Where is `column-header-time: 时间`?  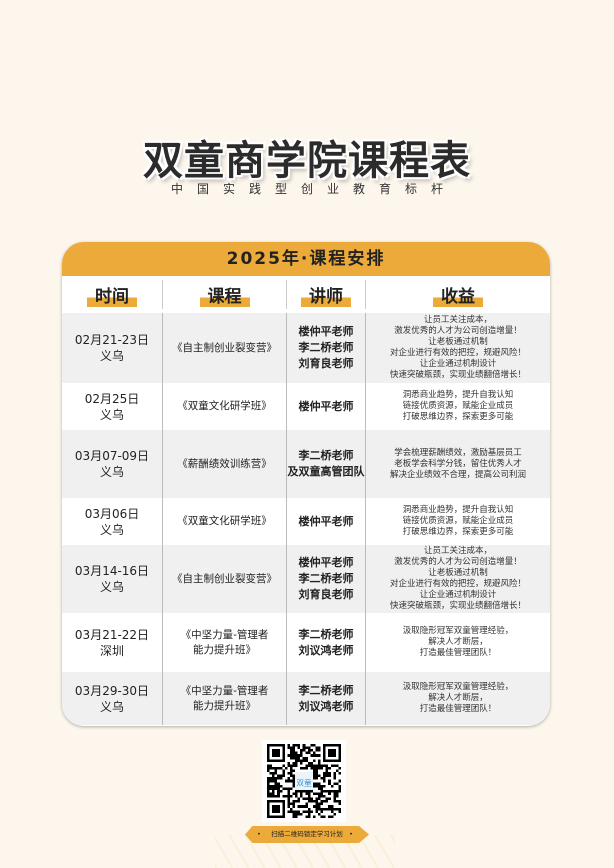 column-header-time: 时间 is located at coordinates (112, 294).